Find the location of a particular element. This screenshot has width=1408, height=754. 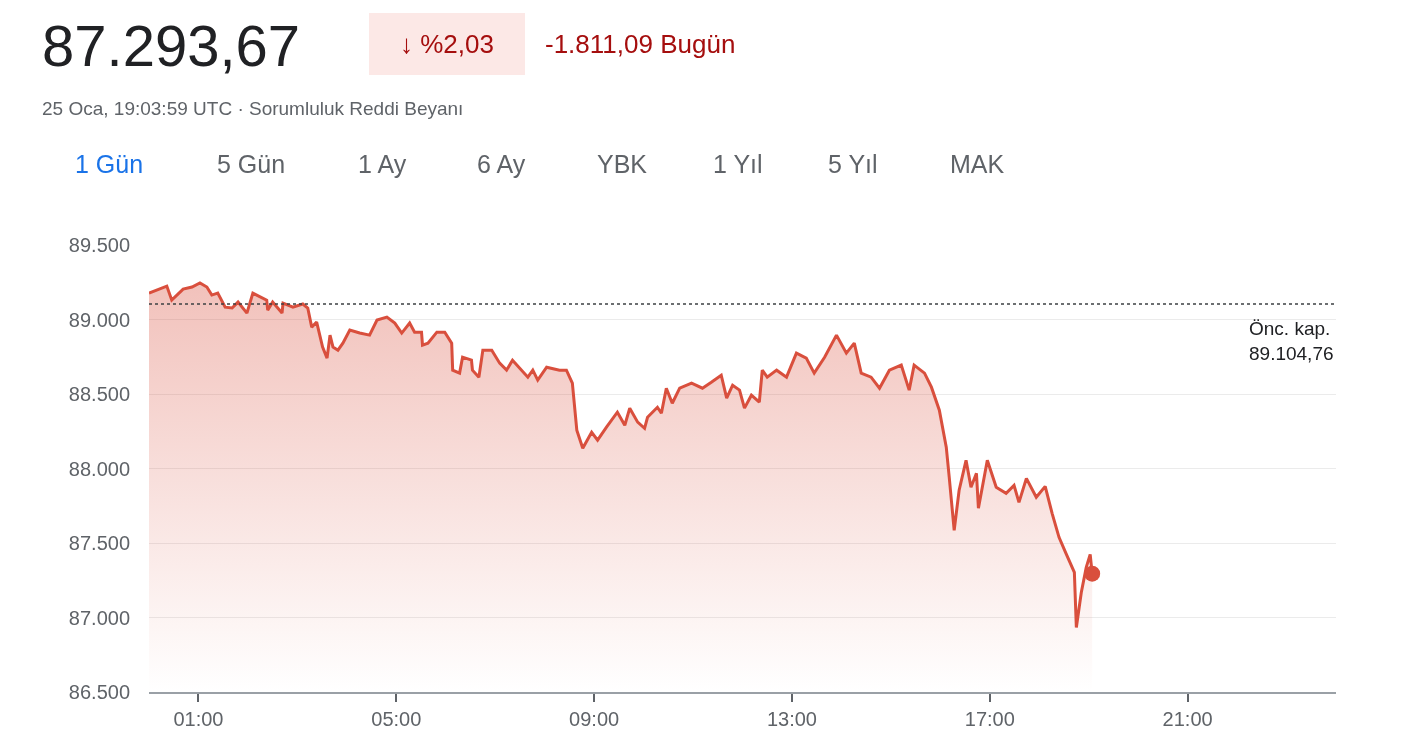

text: 5 Gün is located at coordinates (251, 164).